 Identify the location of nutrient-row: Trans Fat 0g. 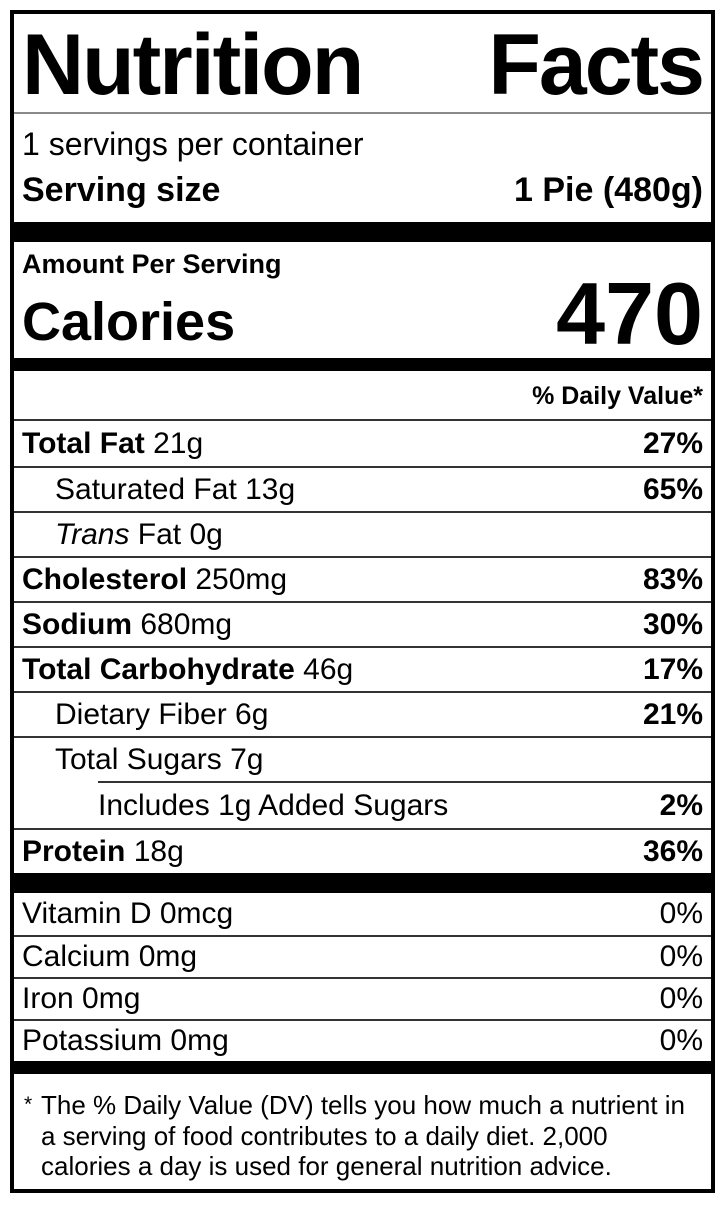
(362, 533).